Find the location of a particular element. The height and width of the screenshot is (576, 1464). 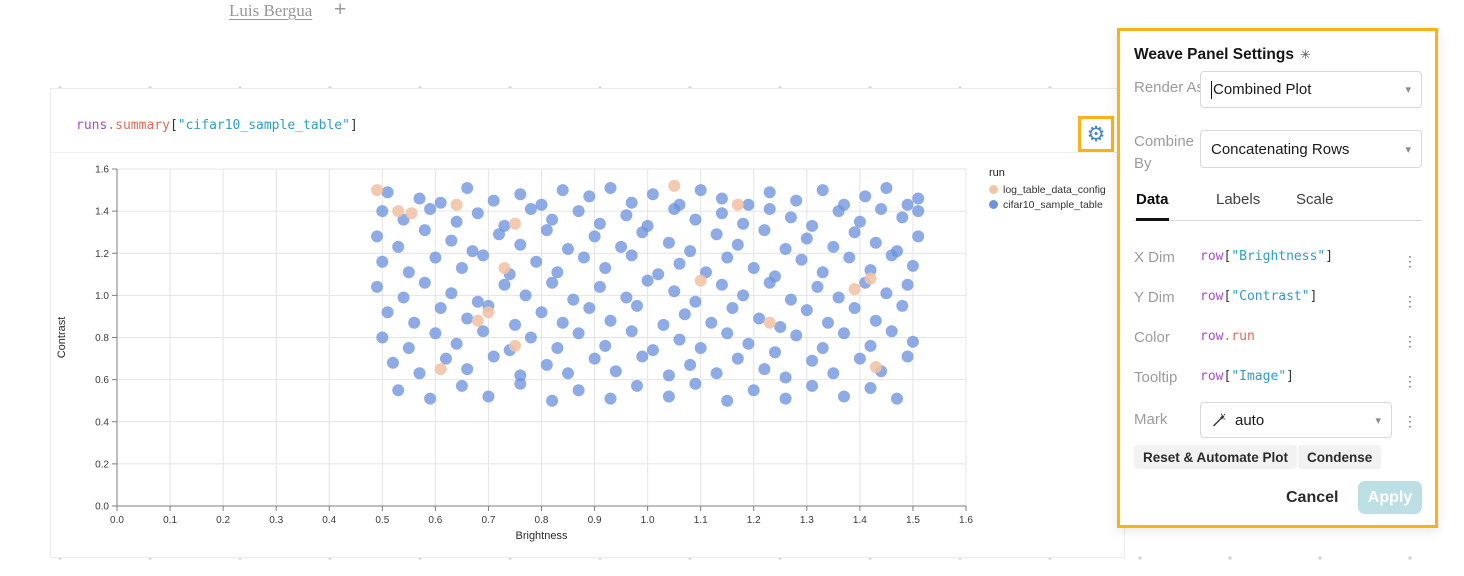

svg-text: Contrast is located at coordinates (62, 338).